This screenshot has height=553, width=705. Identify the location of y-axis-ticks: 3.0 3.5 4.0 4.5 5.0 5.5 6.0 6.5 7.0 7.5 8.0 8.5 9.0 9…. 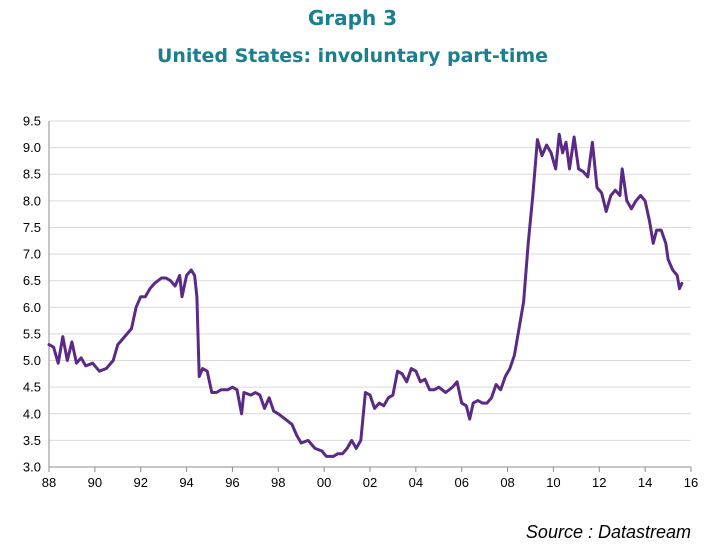
(32, 294).